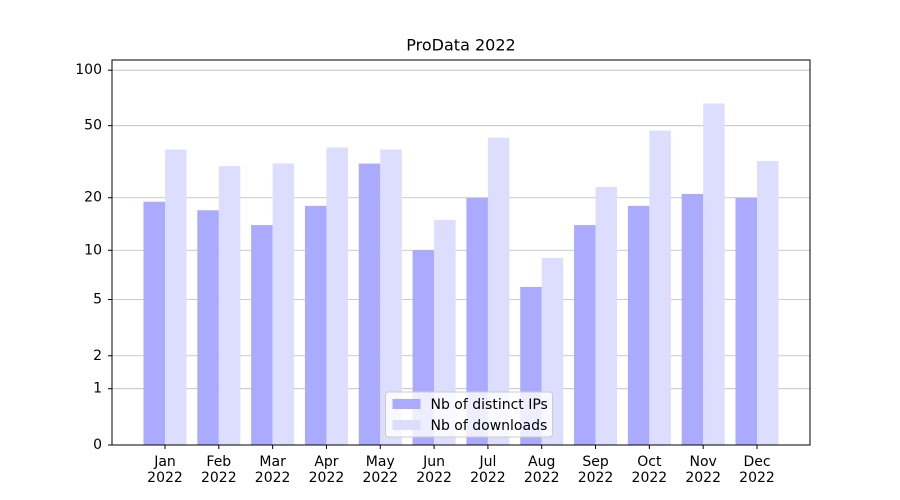 Image resolution: width=900 pixels, height=500 pixels. Describe the element at coordinates (488, 470) in the screenshot. I see `x-tick-label: Jul 2022` at that location.